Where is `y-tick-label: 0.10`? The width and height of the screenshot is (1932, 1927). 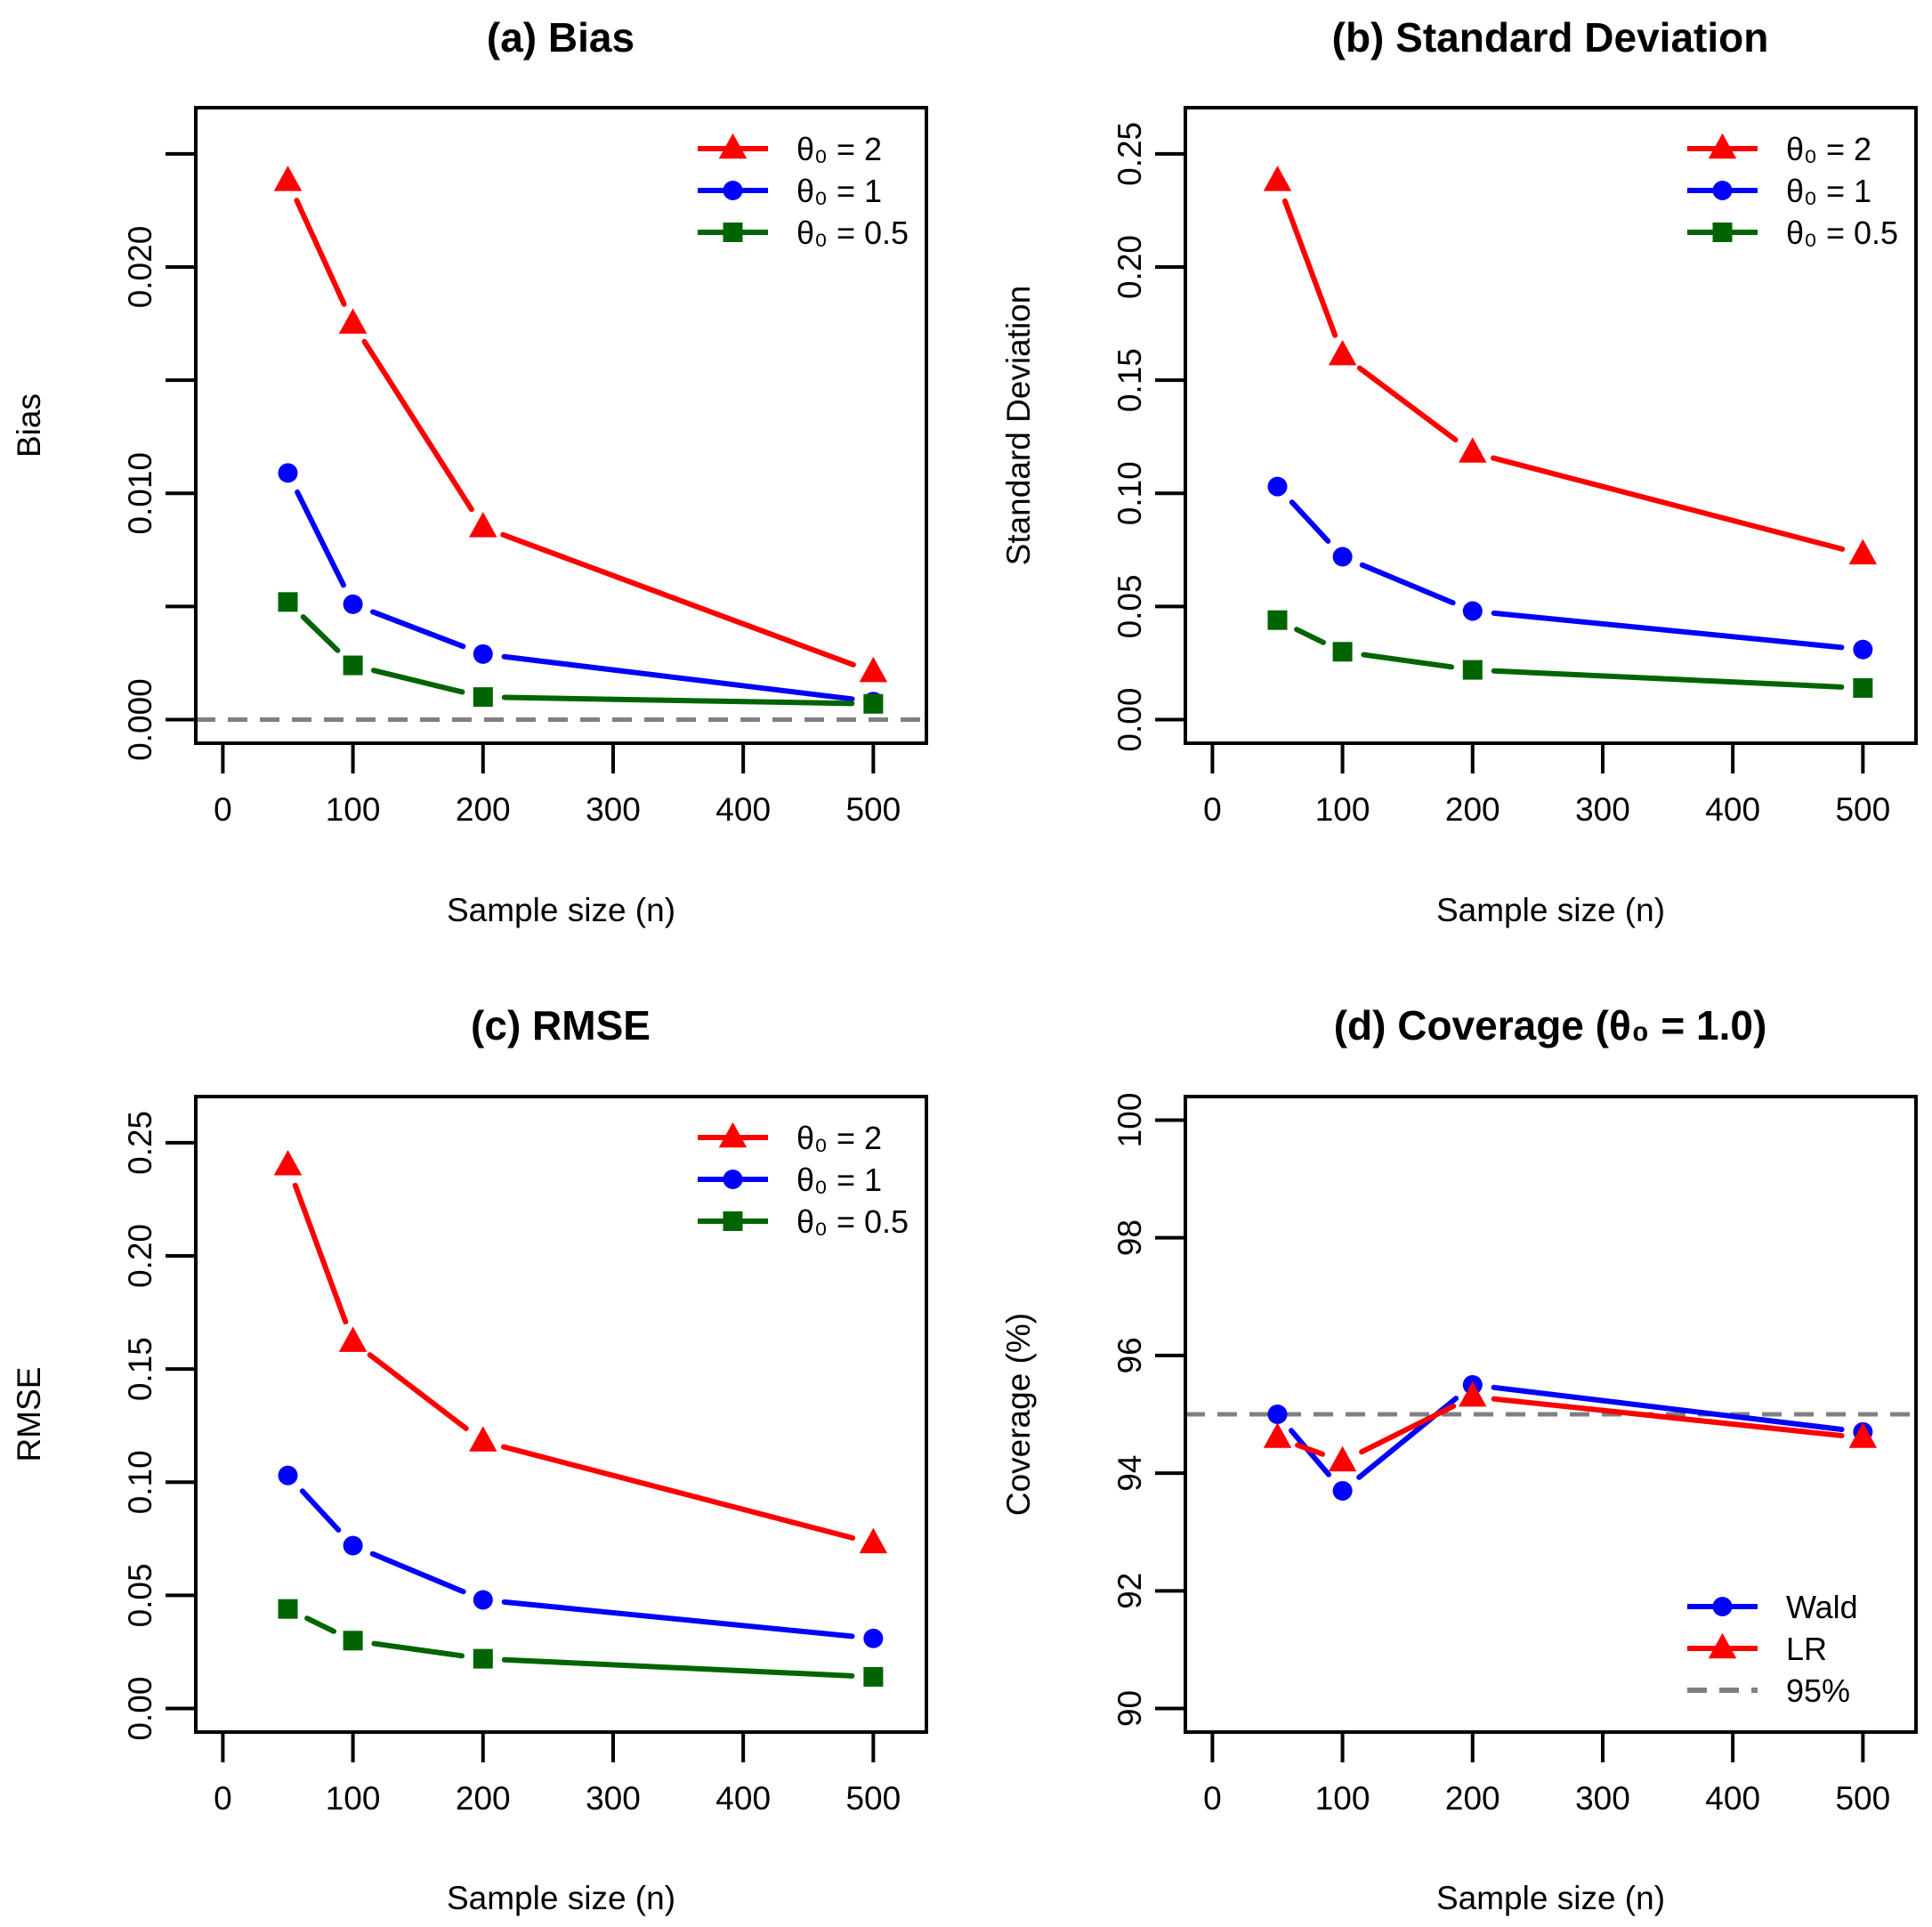
y-tick-label: 0.10 is located at coordinates (1130, 493).